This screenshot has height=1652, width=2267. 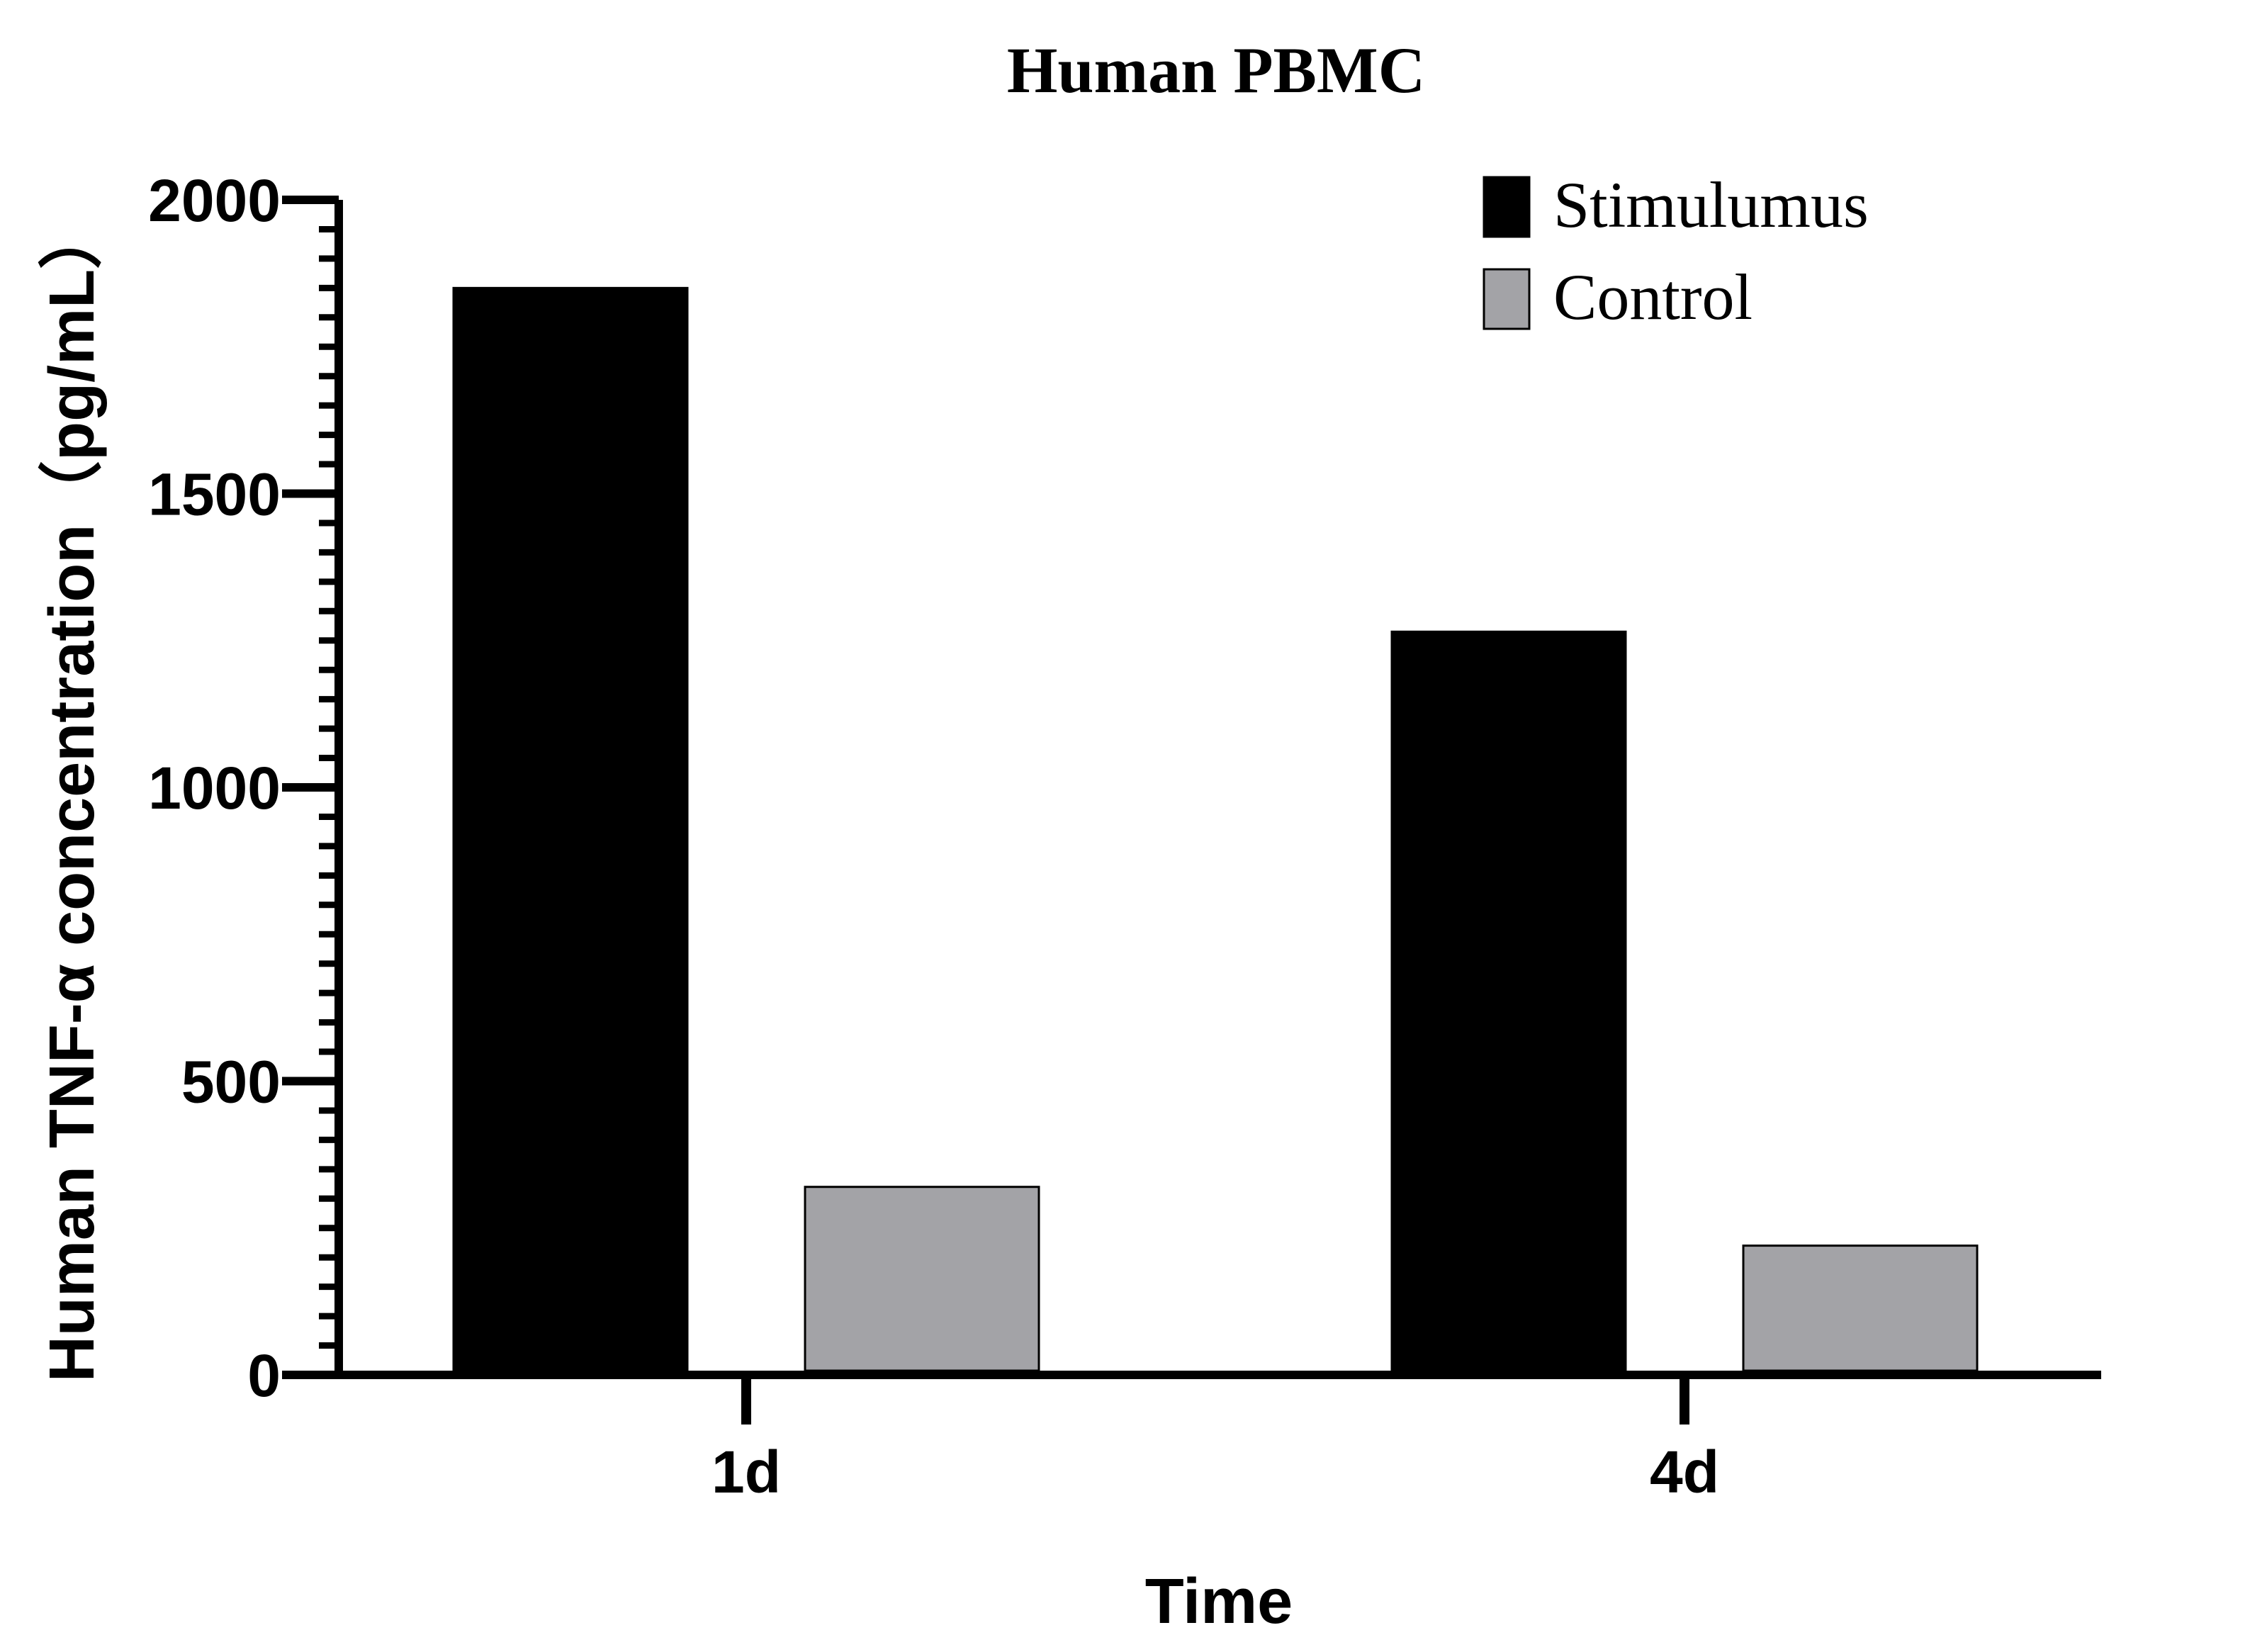 I want to click on legend-label-control: Control, so click(x=1653, y=297).